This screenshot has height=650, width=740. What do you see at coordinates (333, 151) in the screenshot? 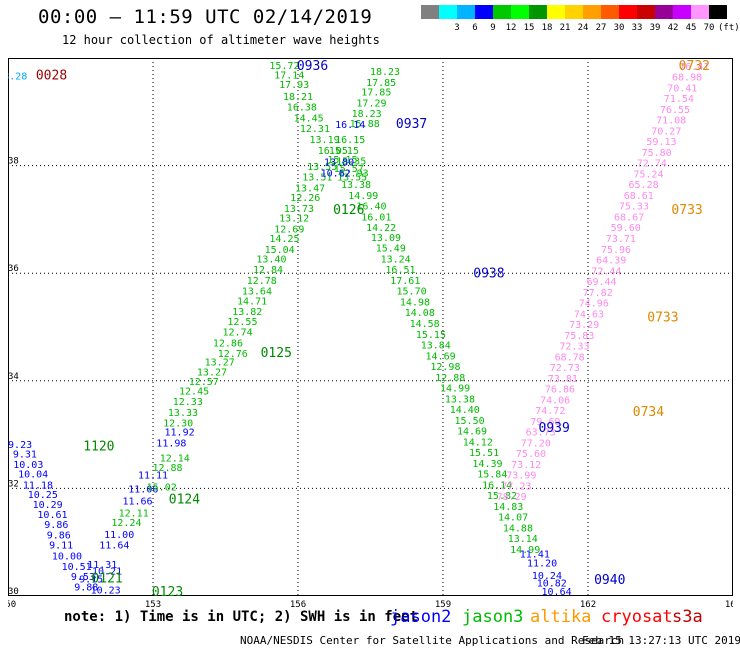
I see `wave-height-label: 16.05` at bounding box center [333, 151].